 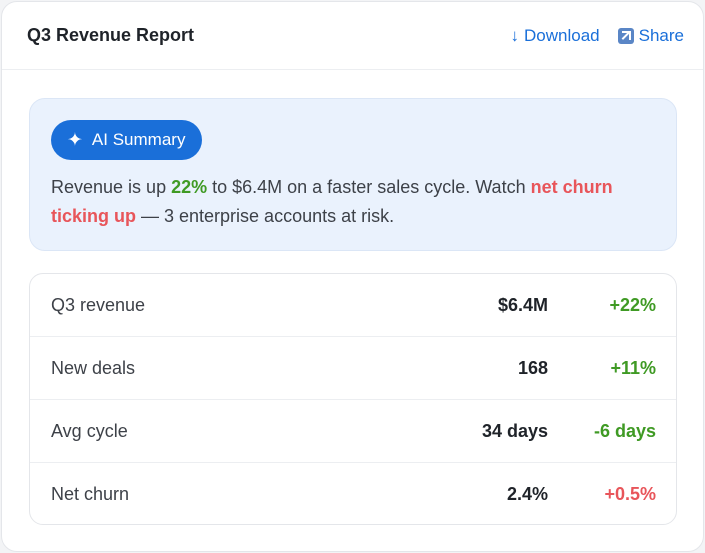 What do you see at coordinates (630, 494) in the screenshot?
I see `metric-delta: +0.5%` at bounding box center [630, 494].